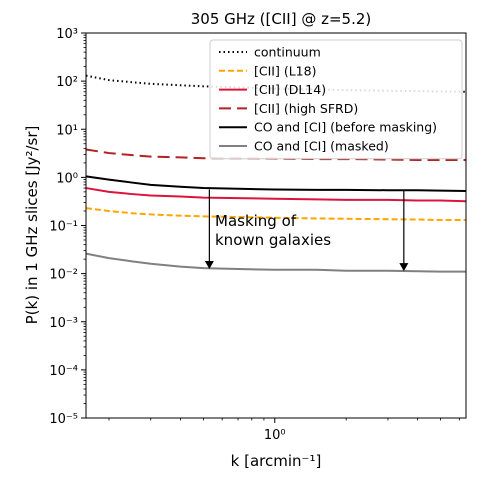 Image resolution: width=491 pixels, height=491 pixels. What do you see at coordinates (67, 34) in the screenshot?
I see `y-tick-label: 10³` at bounding box center [67, 34].